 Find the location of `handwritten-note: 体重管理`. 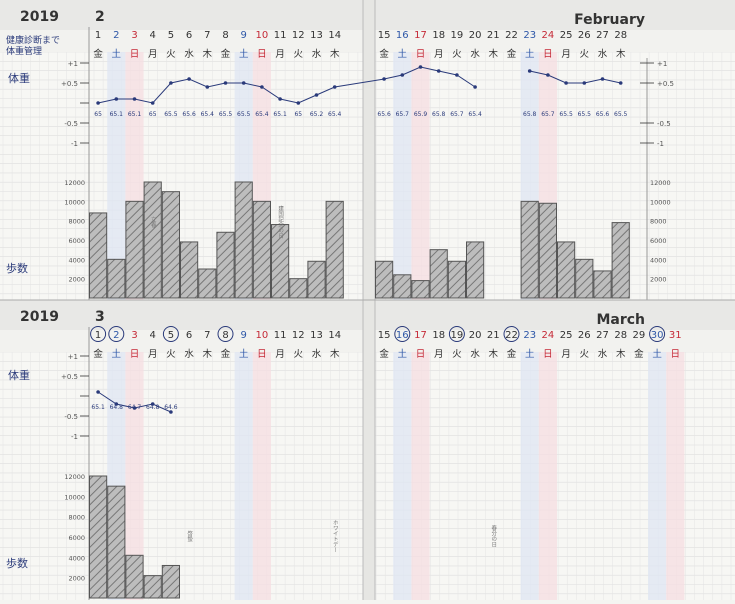

handwritten-note: 体重管理 is located at coordinates (24, 51).